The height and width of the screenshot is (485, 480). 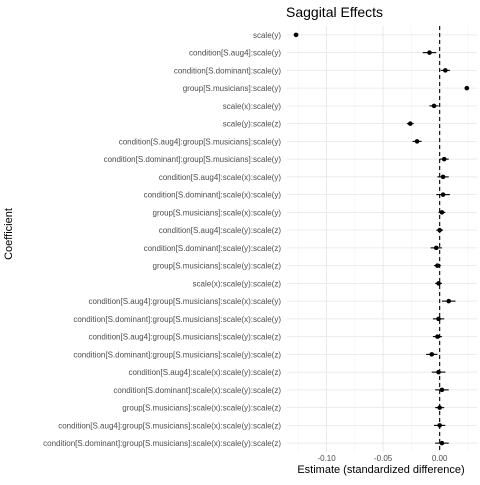 What do you see at coordinates (237, 283) in the screenshot?
I see `y-tick-label: scale(x):scale(y):scale(z)` at bounding box center [237, 283].